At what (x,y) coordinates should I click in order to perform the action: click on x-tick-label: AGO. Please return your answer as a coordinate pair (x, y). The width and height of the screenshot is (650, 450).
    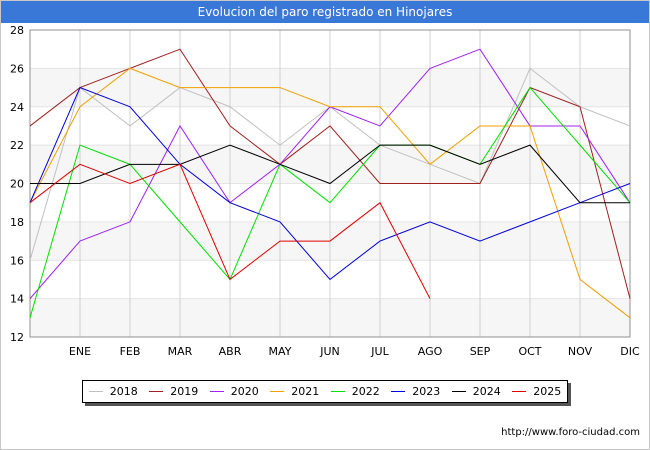
    Looking at the image, I should click on (430, 351).